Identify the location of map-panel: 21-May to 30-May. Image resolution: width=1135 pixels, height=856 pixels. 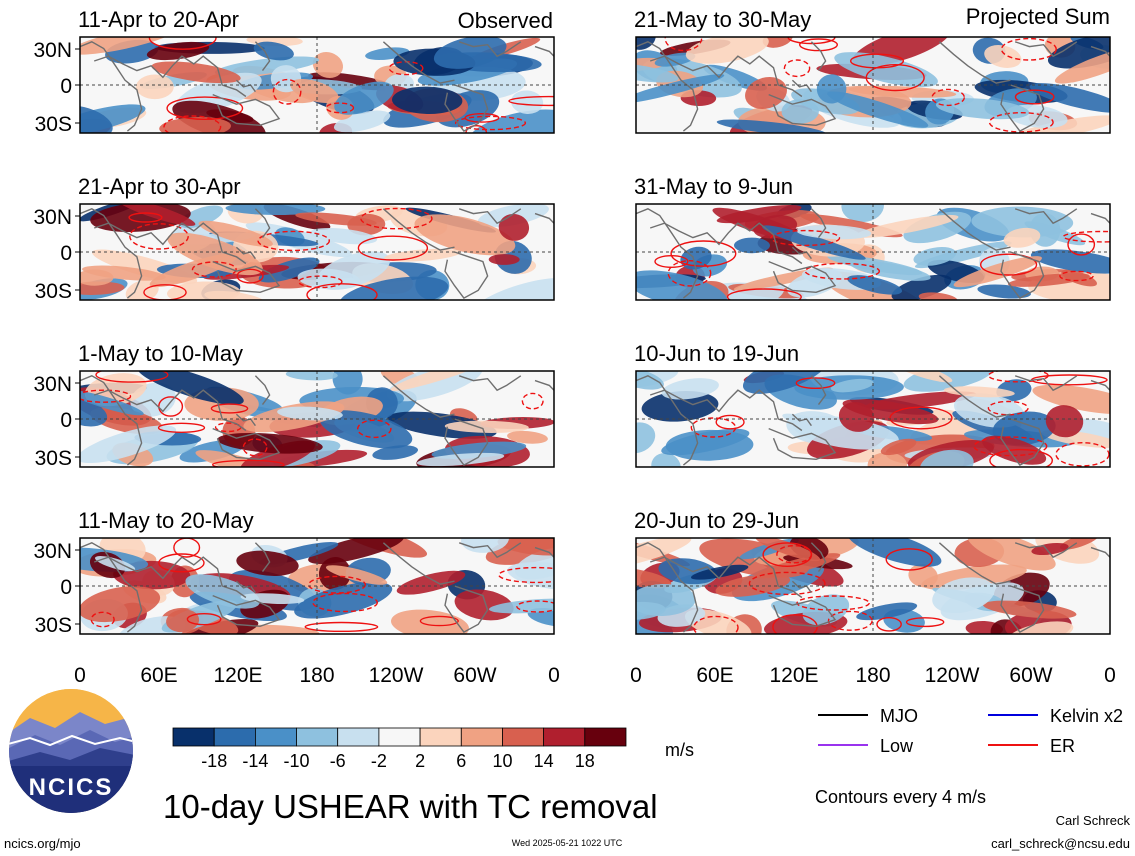
(872, 70).